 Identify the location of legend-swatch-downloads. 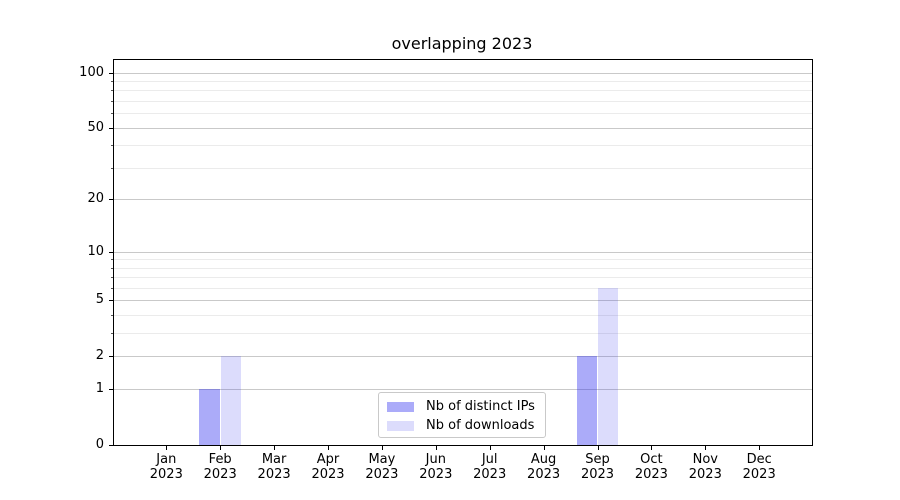
(400, 425).